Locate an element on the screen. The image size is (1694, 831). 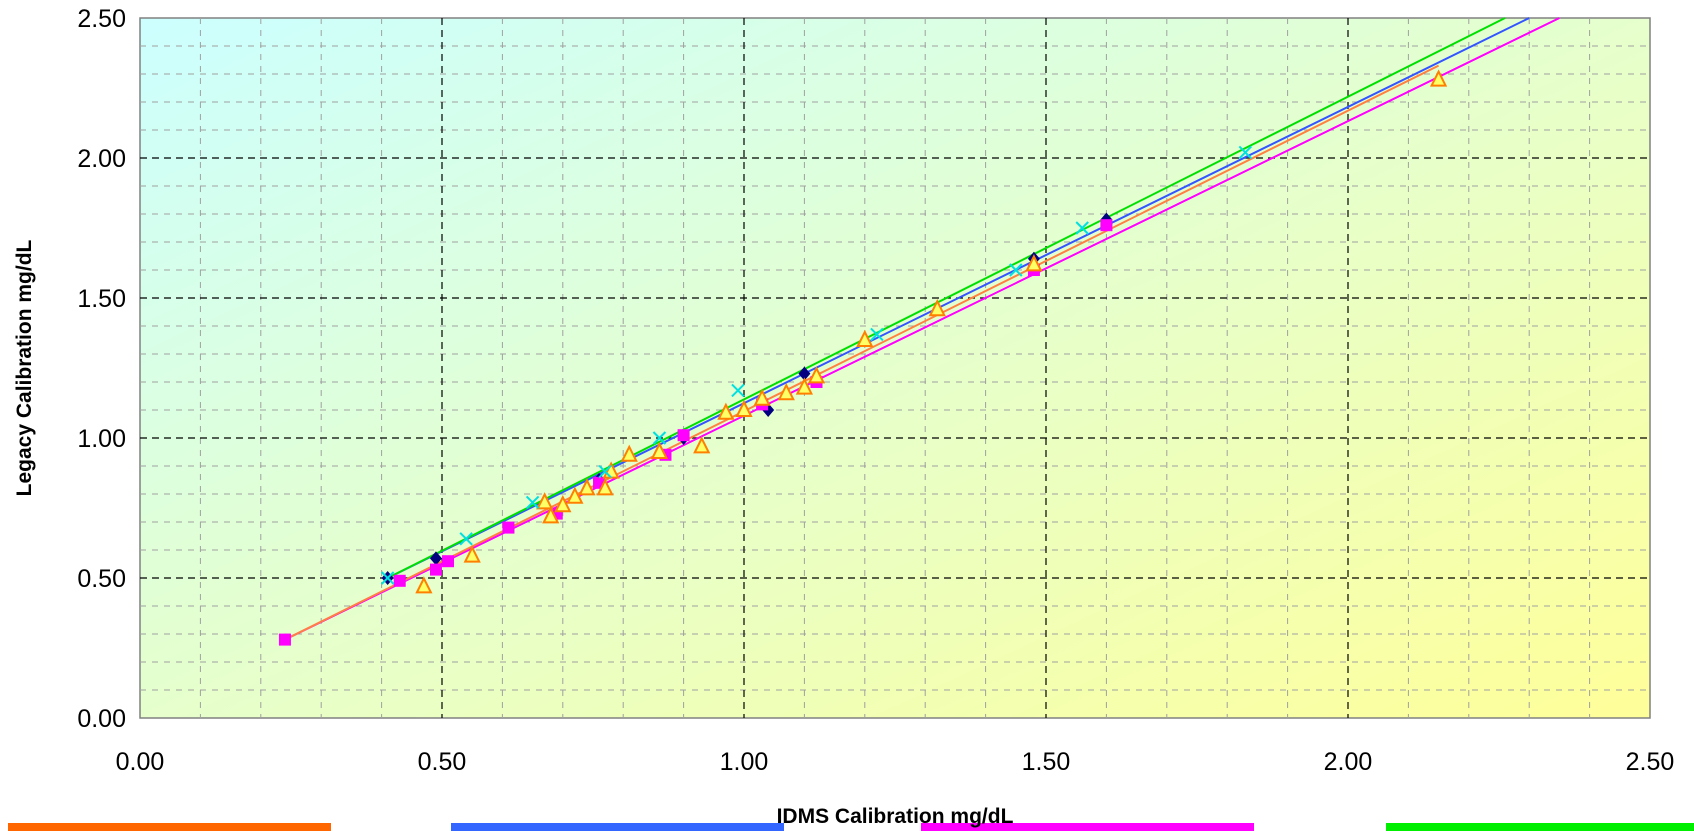
x-tick-label: 2.50 is located at coordinates (1650, 762).